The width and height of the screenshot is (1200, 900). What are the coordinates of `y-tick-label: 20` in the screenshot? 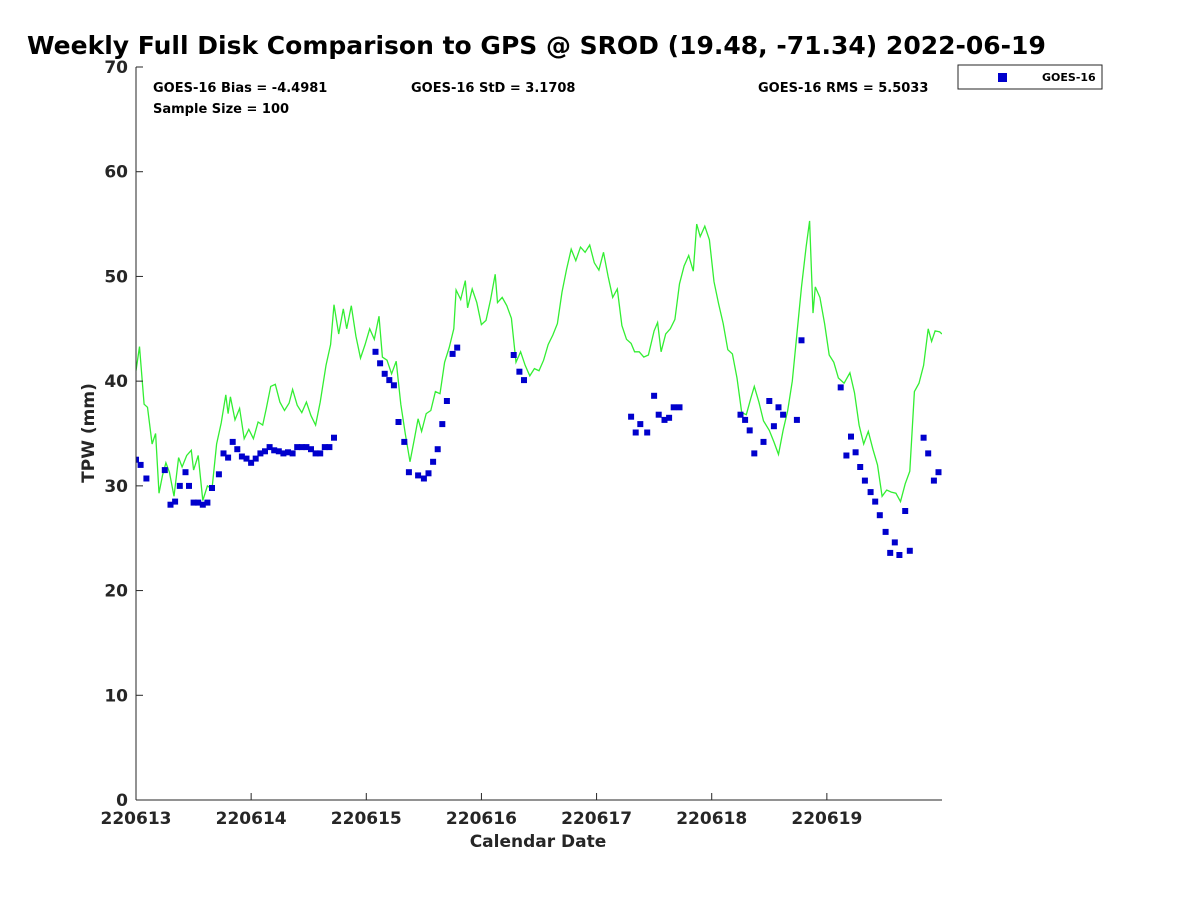 It's located at (116, 592).